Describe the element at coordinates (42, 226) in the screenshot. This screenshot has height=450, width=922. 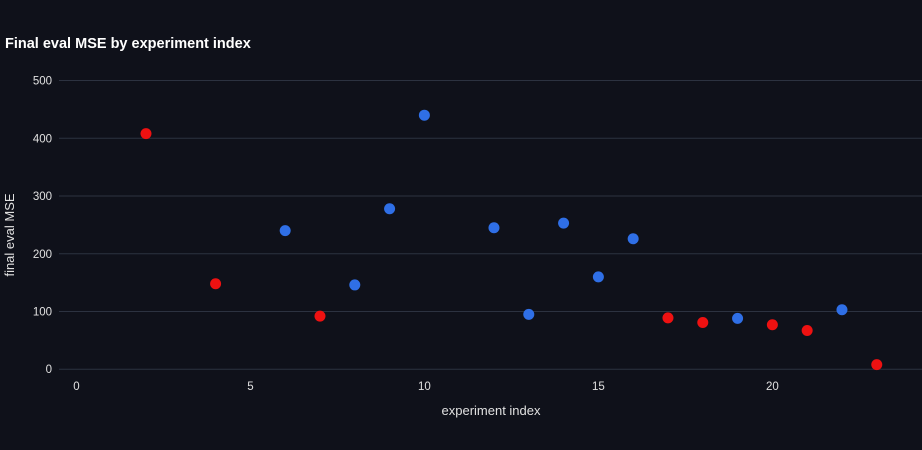
I see `y-tick-labels: 0 100 200 300 400 500` at that location.